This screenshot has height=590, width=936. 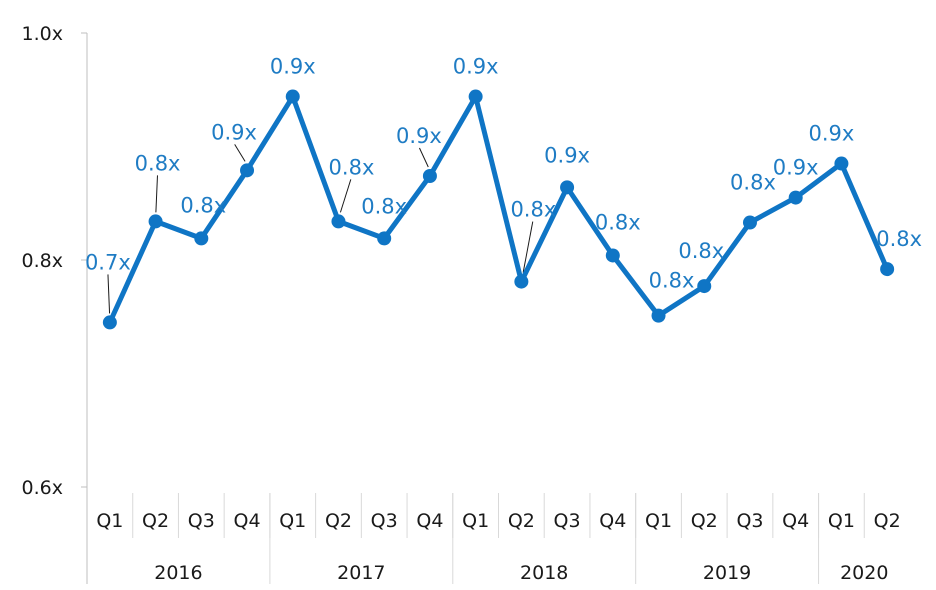 What do you see at coordinates (42, 34) in the screenshot?
I see `y-tick-label: 1.0x` at bounding box center [42, 34].